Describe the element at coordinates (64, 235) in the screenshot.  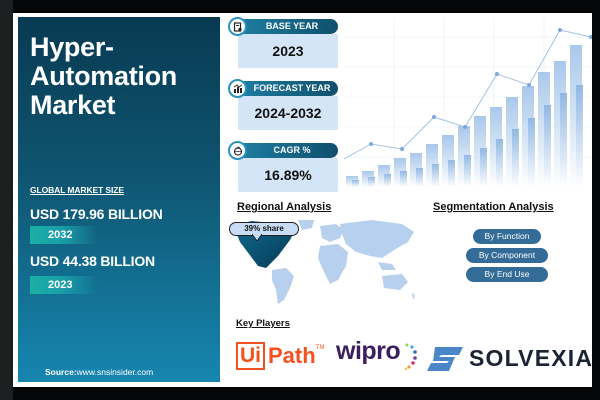
I see `year-badge-2032: 2032` at that location.